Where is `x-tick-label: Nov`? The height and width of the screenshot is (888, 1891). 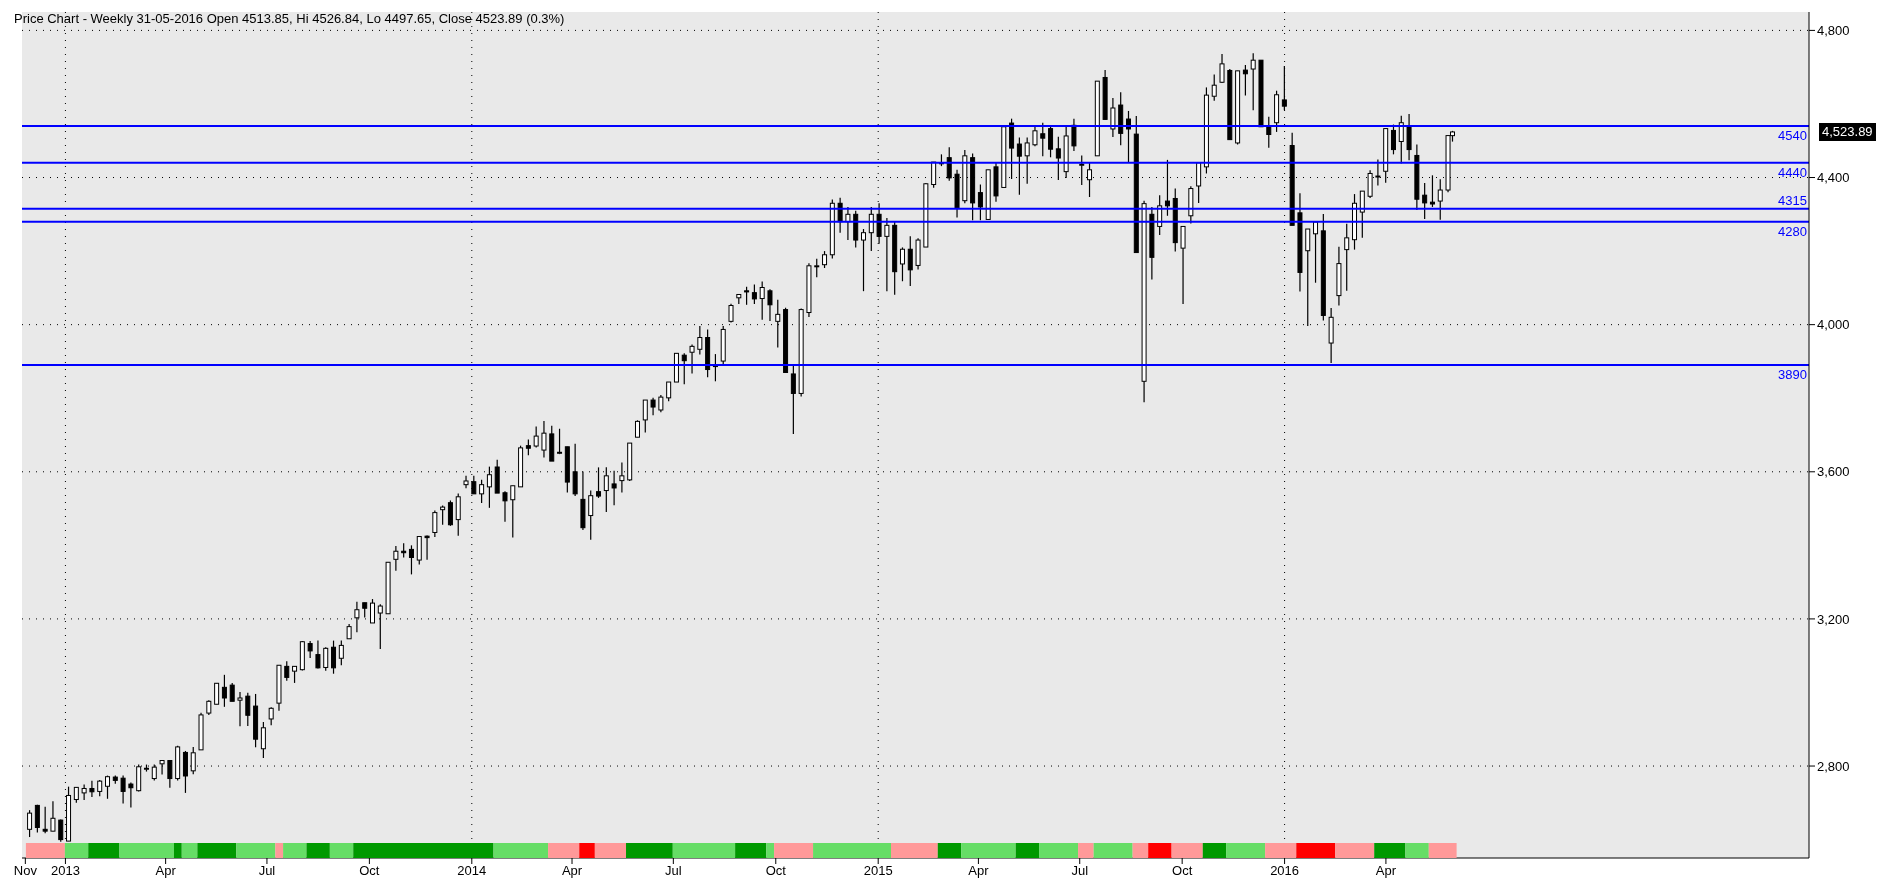 x-tick-label: Nov is located at coordinates (25, 871).